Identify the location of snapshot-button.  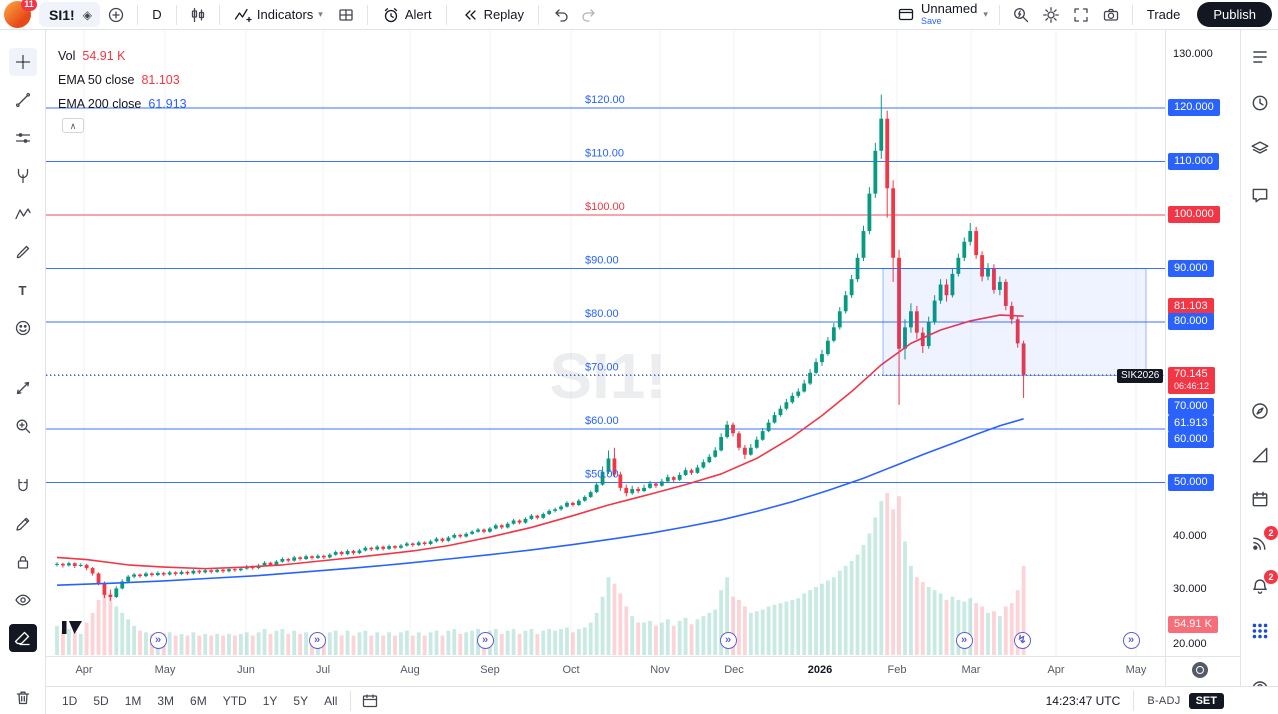
(1111, 15).